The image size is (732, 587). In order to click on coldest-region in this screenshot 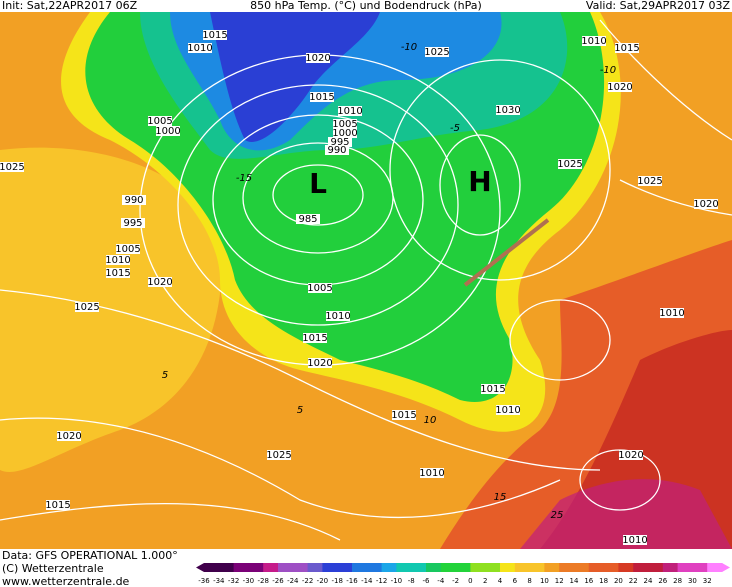, I will do `click(295, 77)`.